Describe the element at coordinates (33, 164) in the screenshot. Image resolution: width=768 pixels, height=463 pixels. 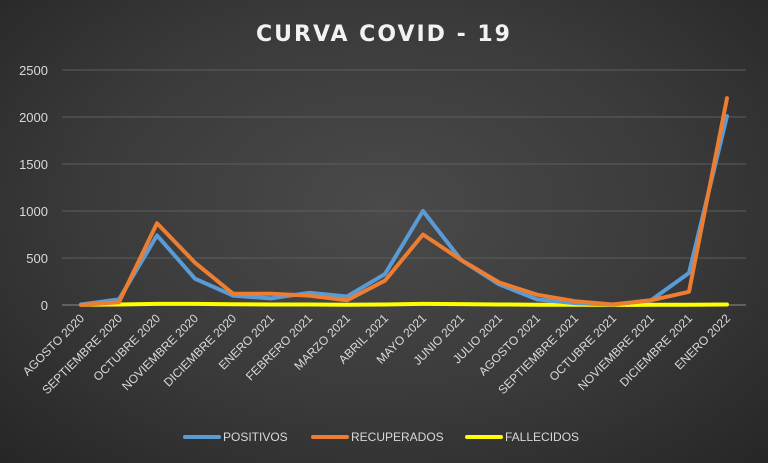
I see `y-tick-label: 1500` at that location.